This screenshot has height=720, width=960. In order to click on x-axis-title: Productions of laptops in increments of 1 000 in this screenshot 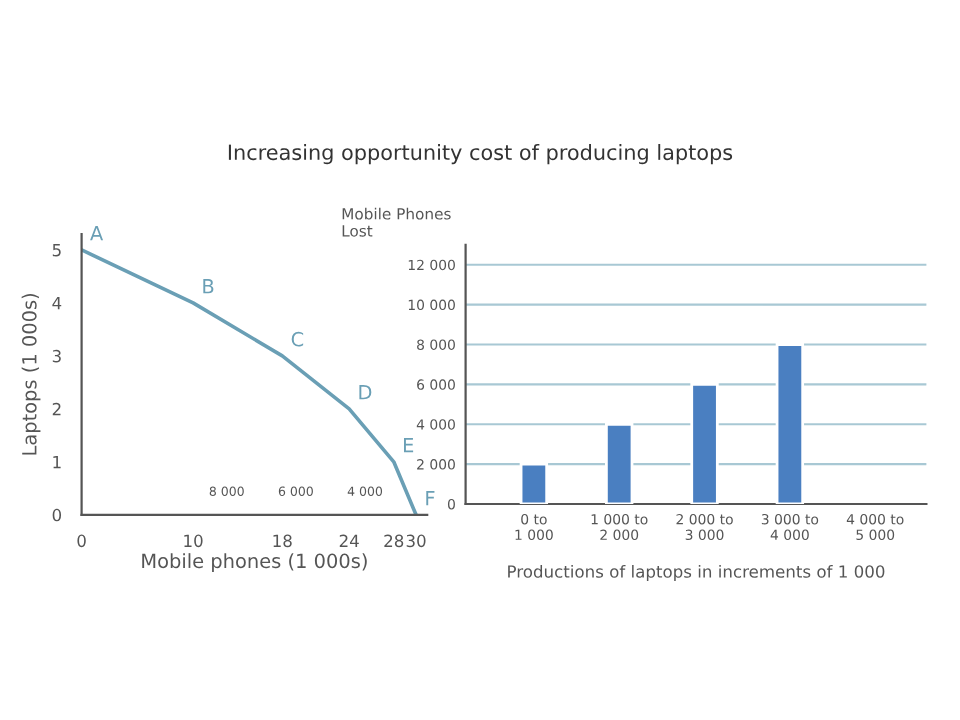, I will do `click(696, 573)`.